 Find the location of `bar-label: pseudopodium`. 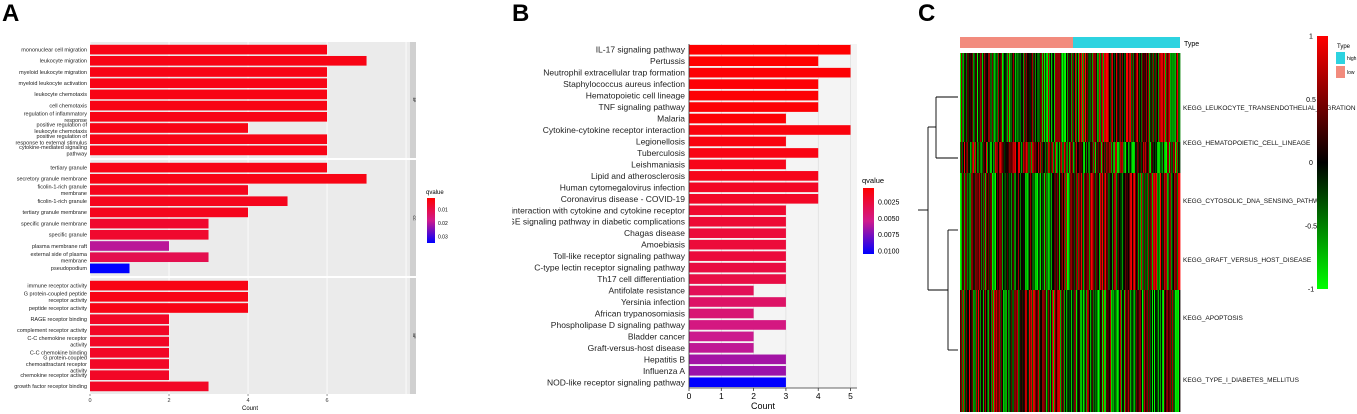

bar-label: pseudopodium is located at coordinates (69, 269).